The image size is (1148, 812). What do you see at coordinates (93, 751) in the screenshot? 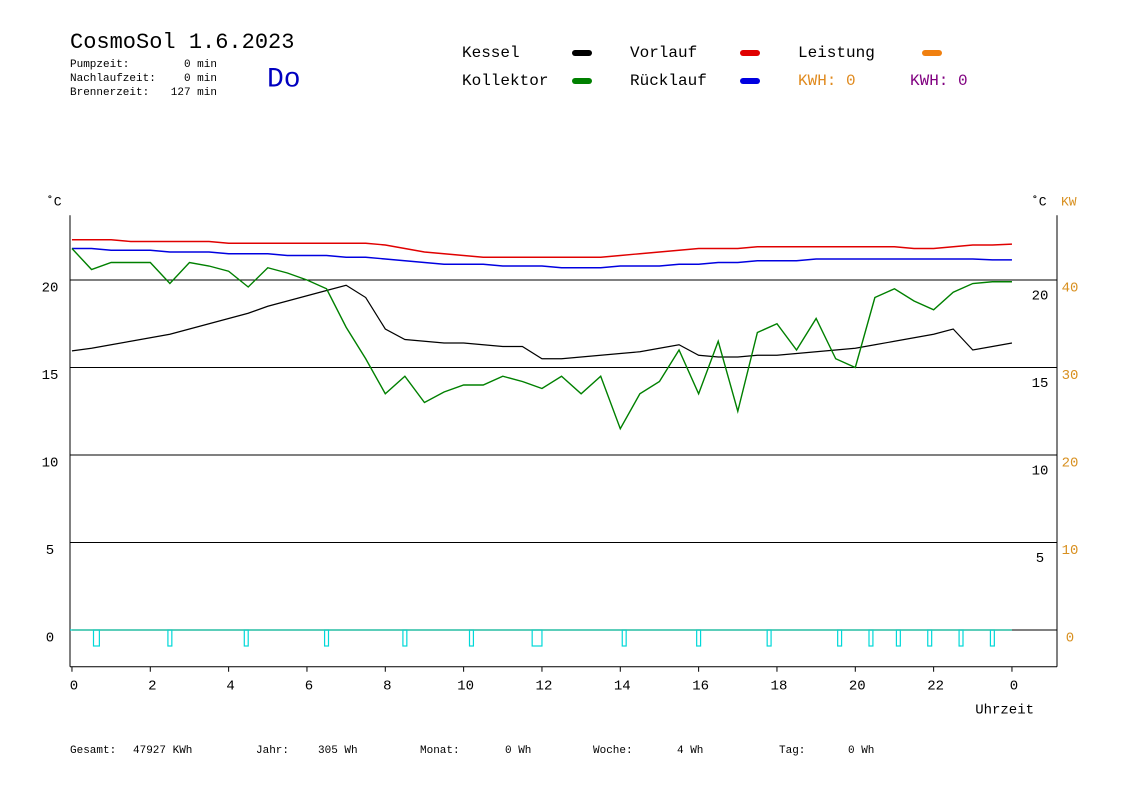
I see `footer-label: Gesamt:` at bounding box center [93, 751].